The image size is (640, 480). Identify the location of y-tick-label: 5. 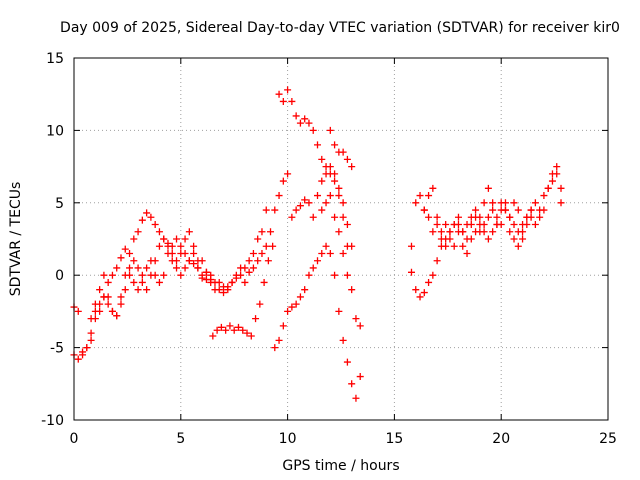
(59, 204).